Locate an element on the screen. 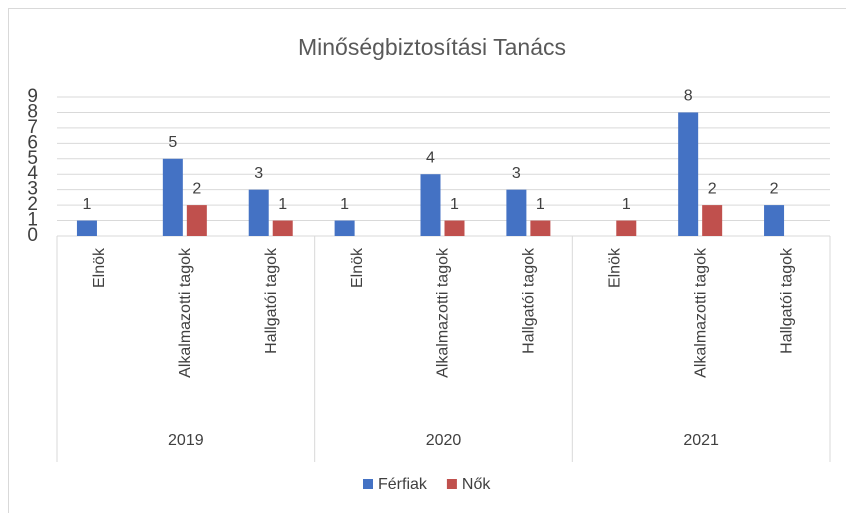 This screenshot has height=513, width=846. y-tick-label: 5 is located at coordinates (32, 158).